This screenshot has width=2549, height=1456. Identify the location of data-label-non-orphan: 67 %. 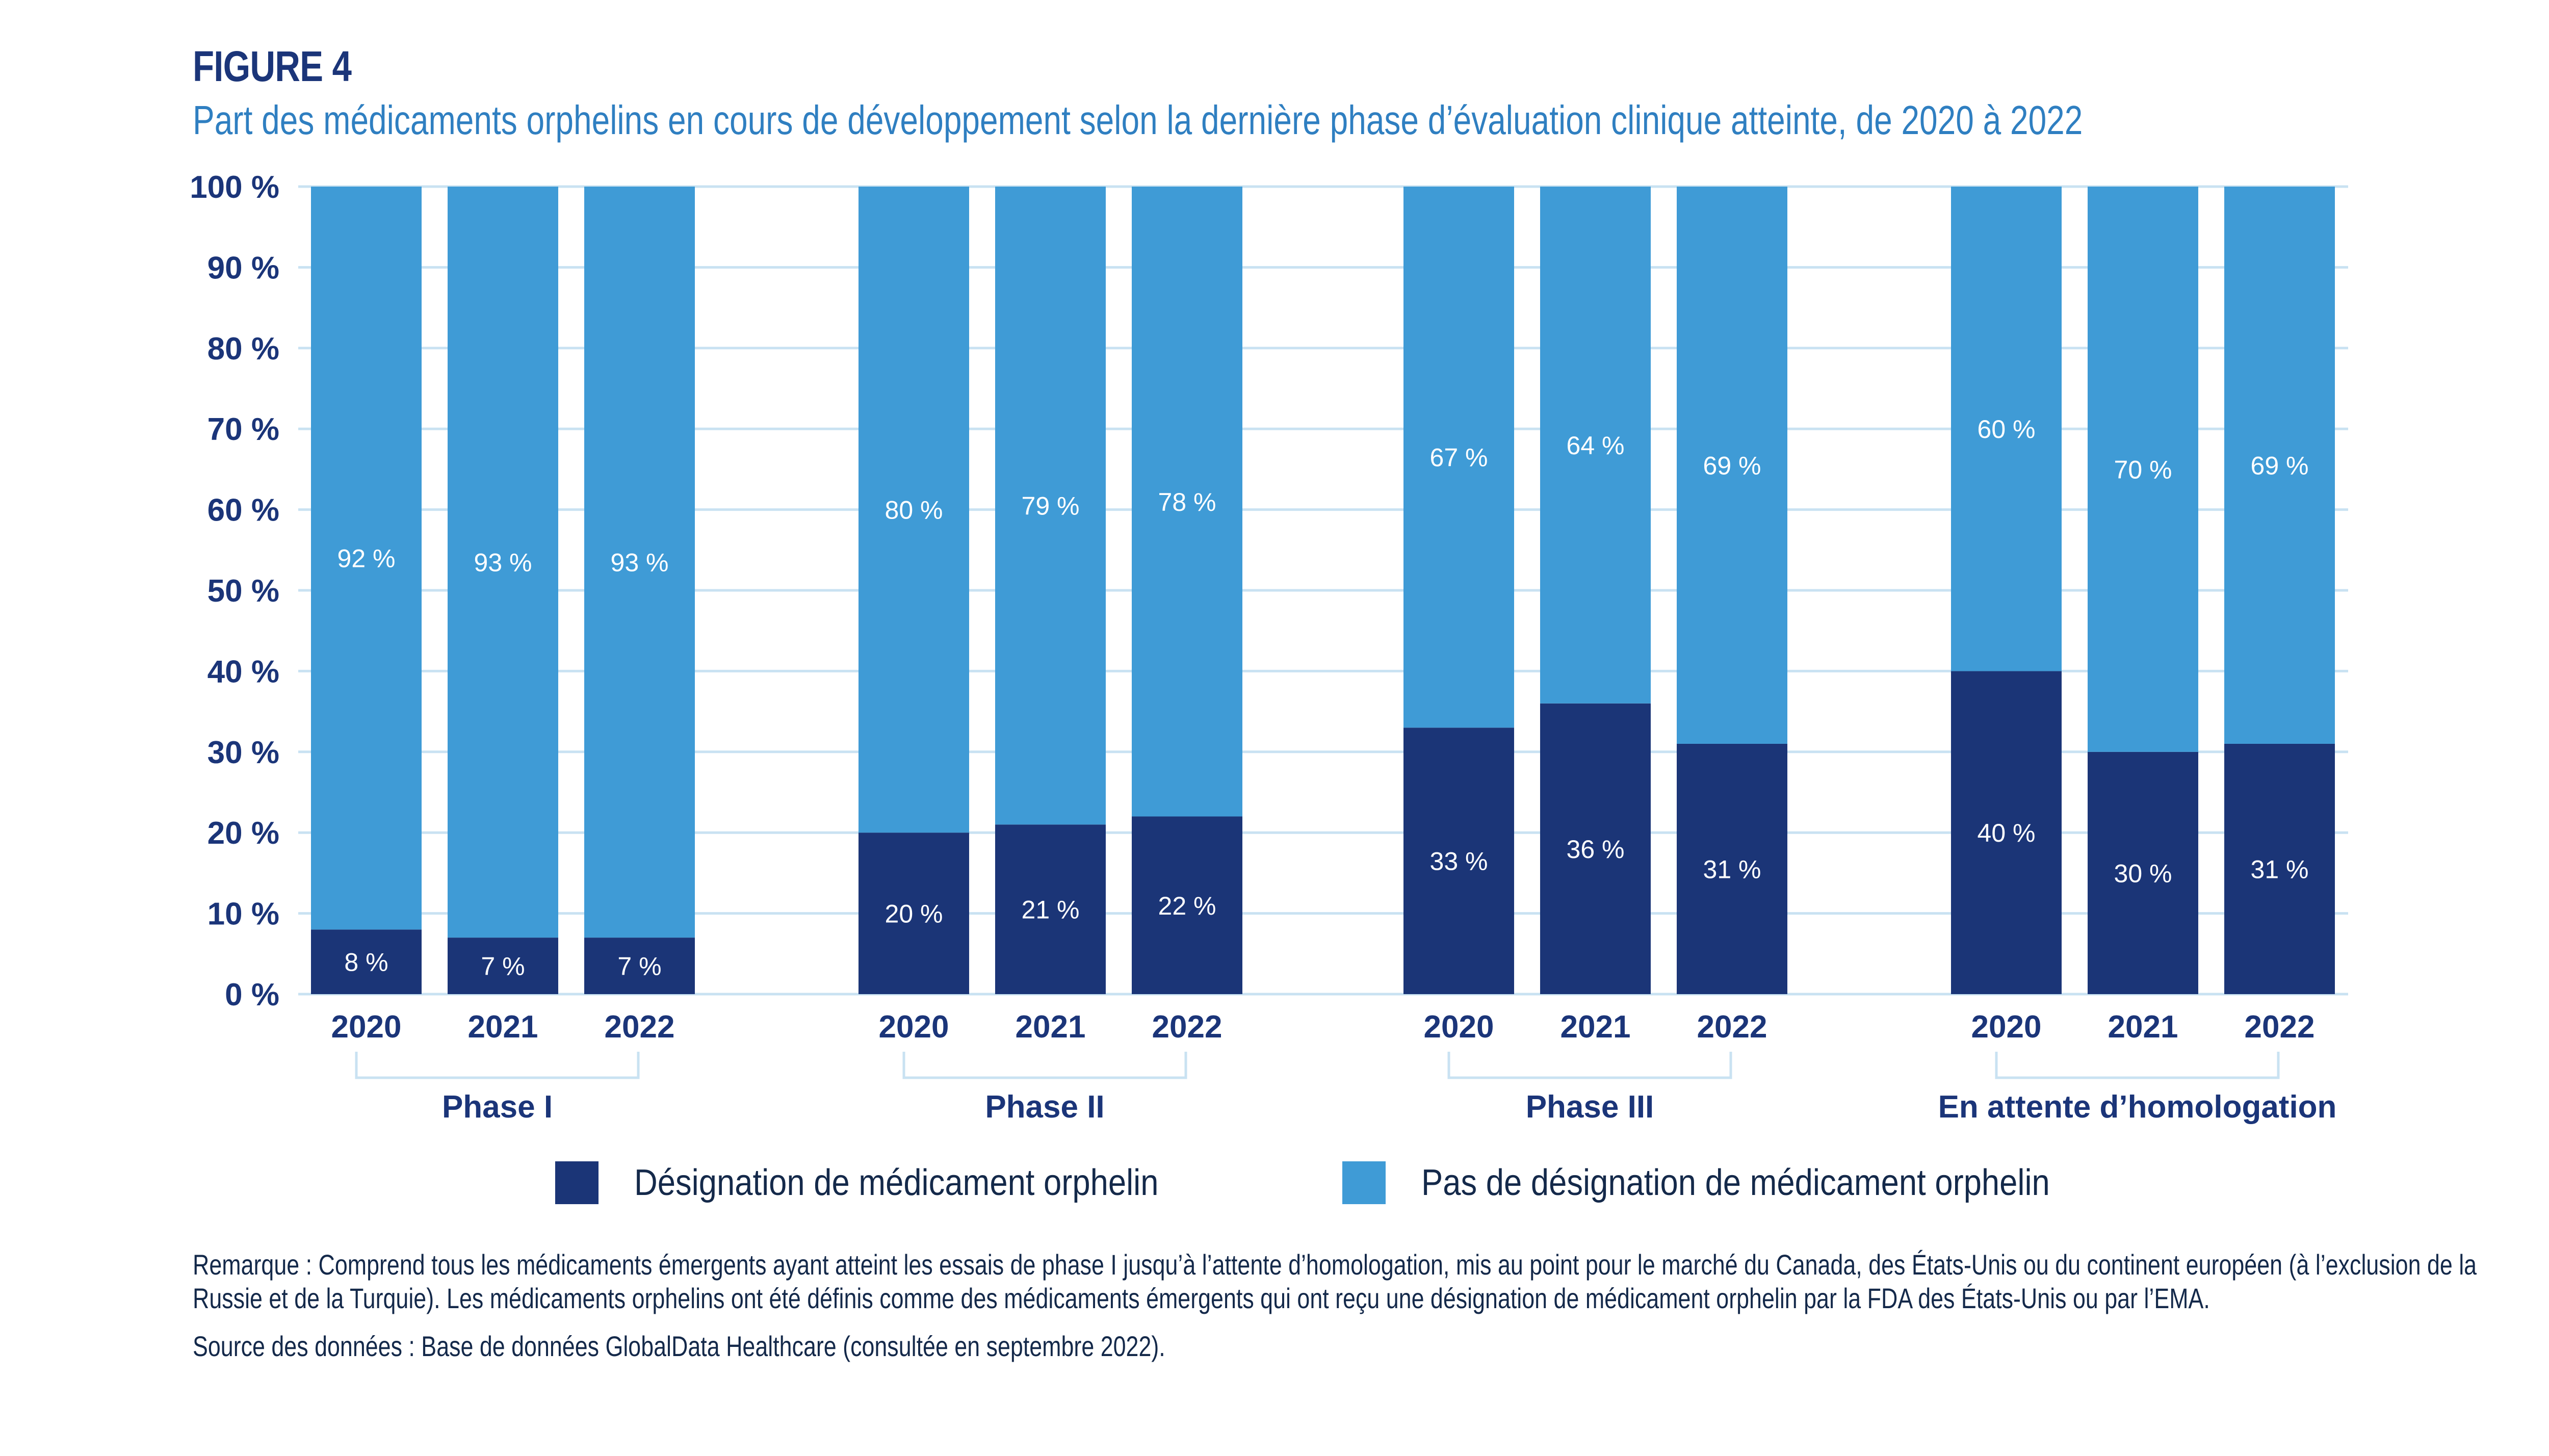
(1459, 458).